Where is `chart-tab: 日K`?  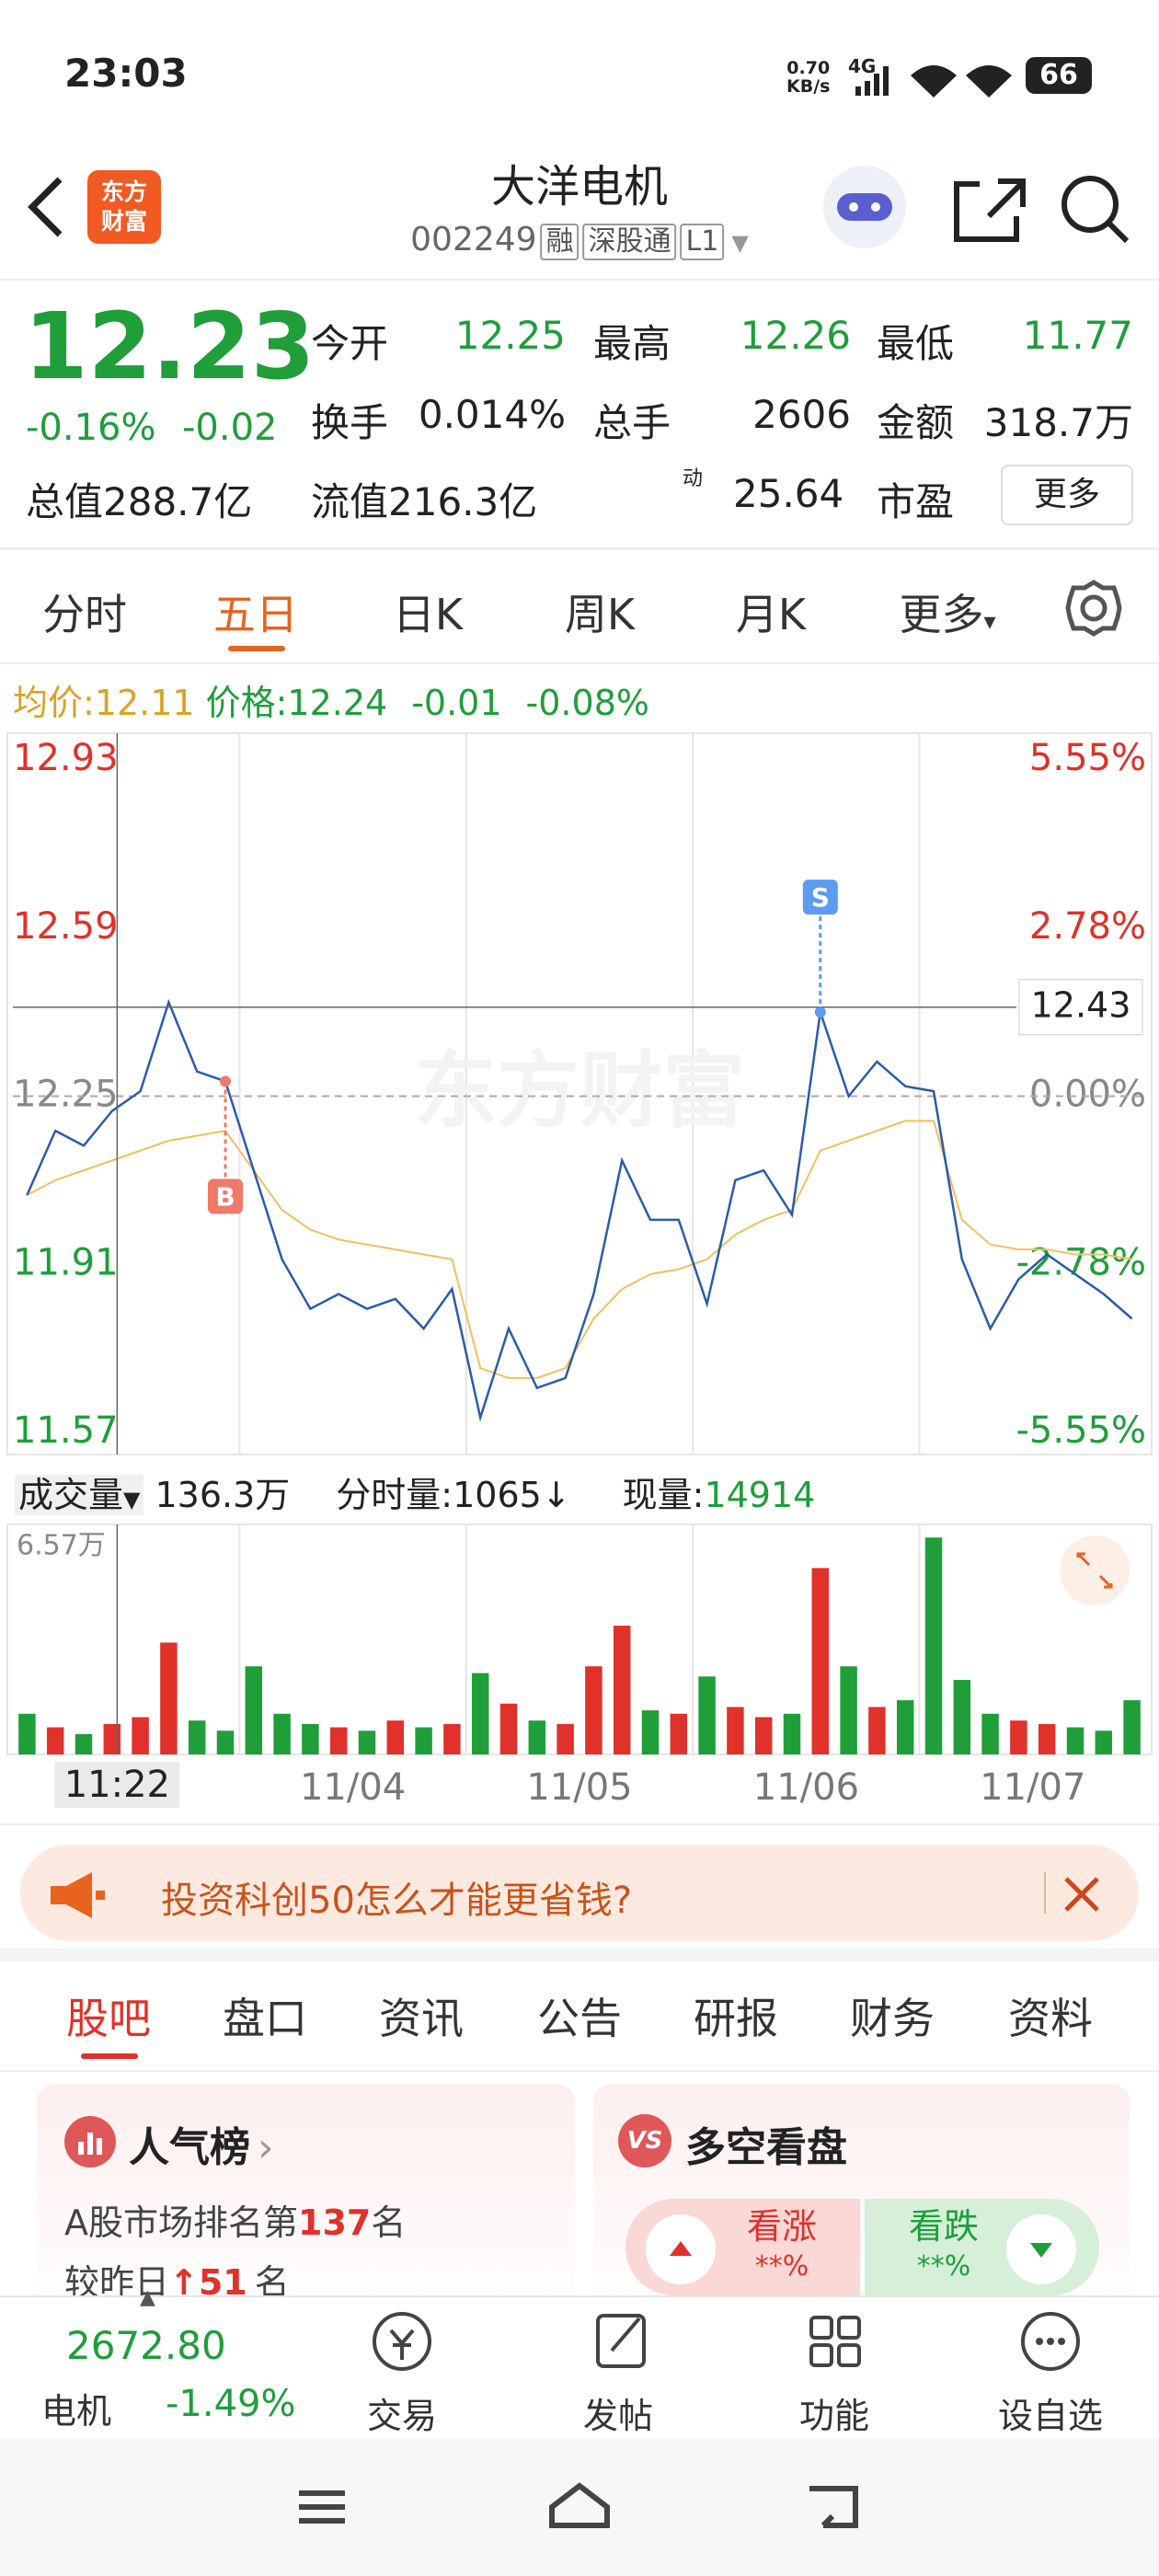
chart-tab: 日K is located at coordinates (428, 614).